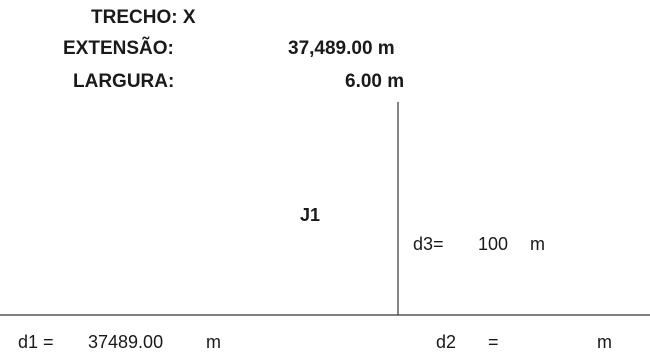 This screenshot has height=358, width=650. What do you see at coordinates (537, 244) in the screenshot?
I see `d3-unit: m` at bounding box center [537, 244].